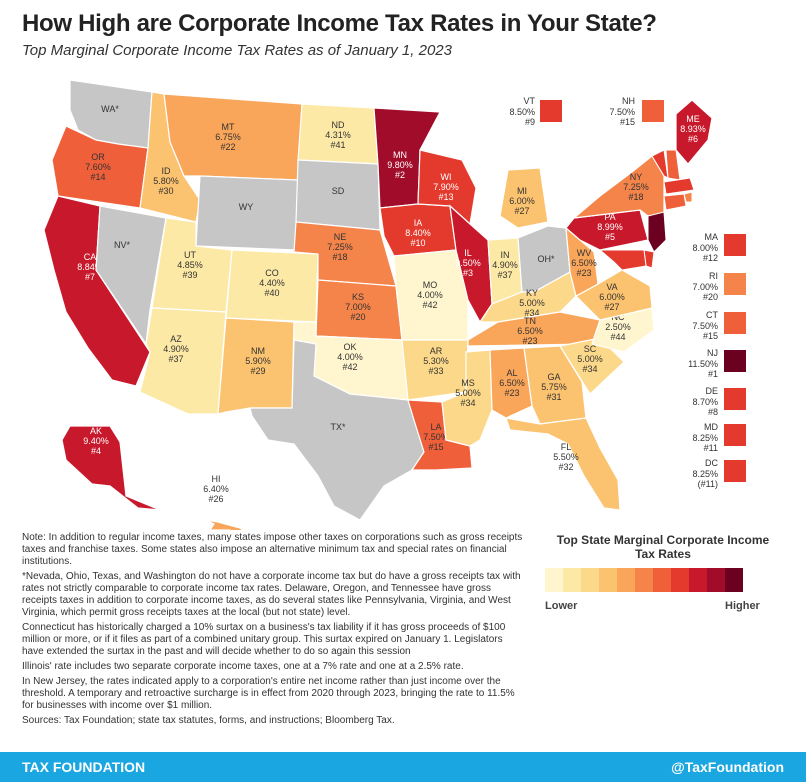 This screenshot has width=806, height=782. I want to click on callout-rate-md: 8.25%, so click(705, 437).